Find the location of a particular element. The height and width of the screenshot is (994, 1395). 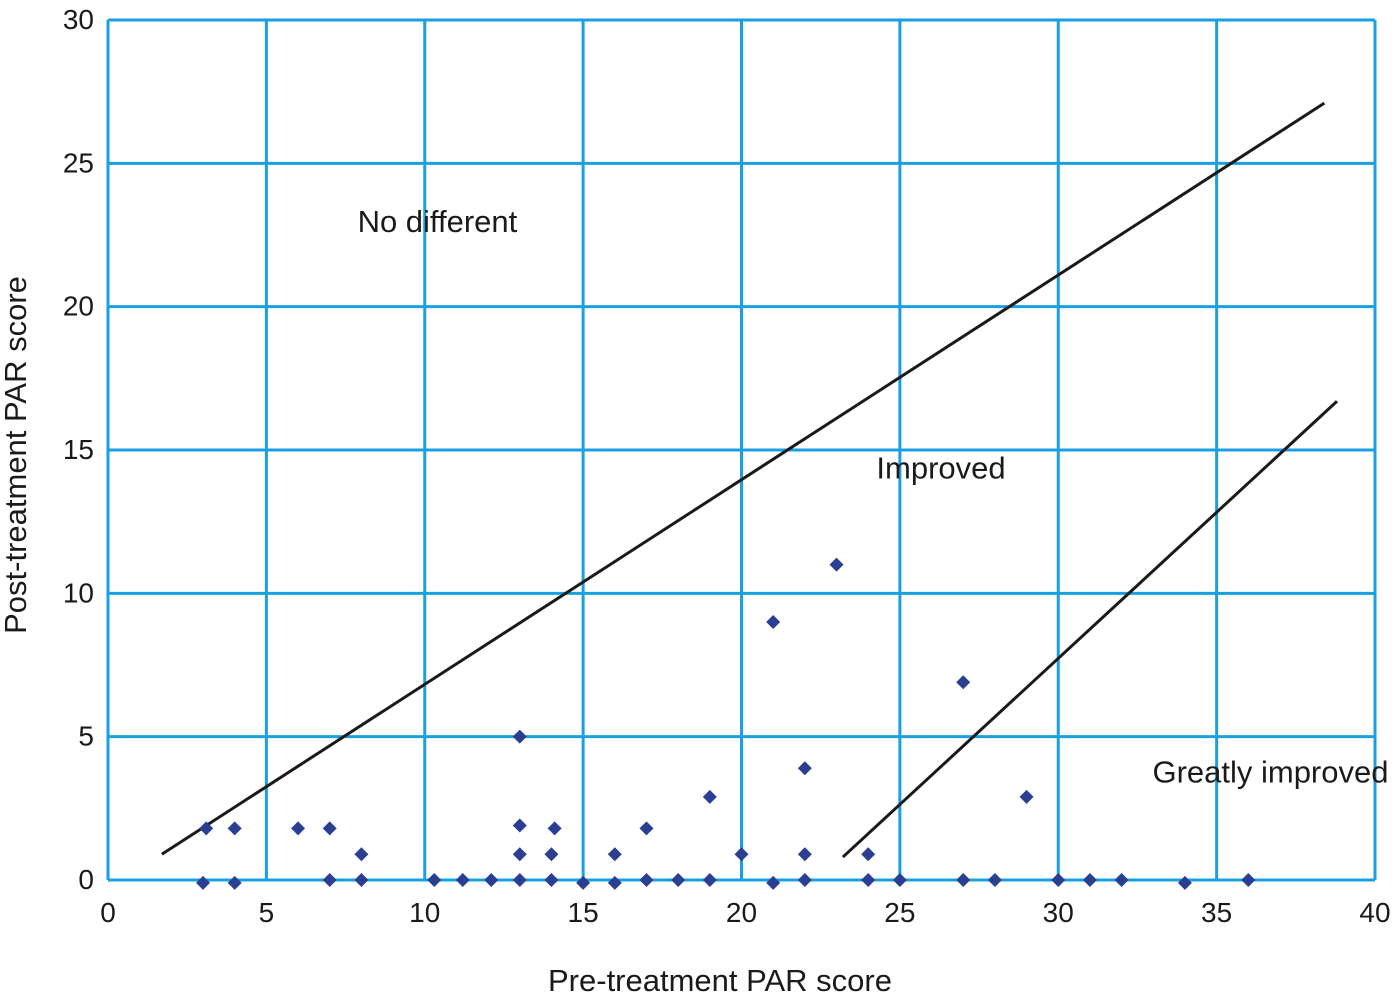

x-tick-label: 15 is located at coordinates (583, 912).